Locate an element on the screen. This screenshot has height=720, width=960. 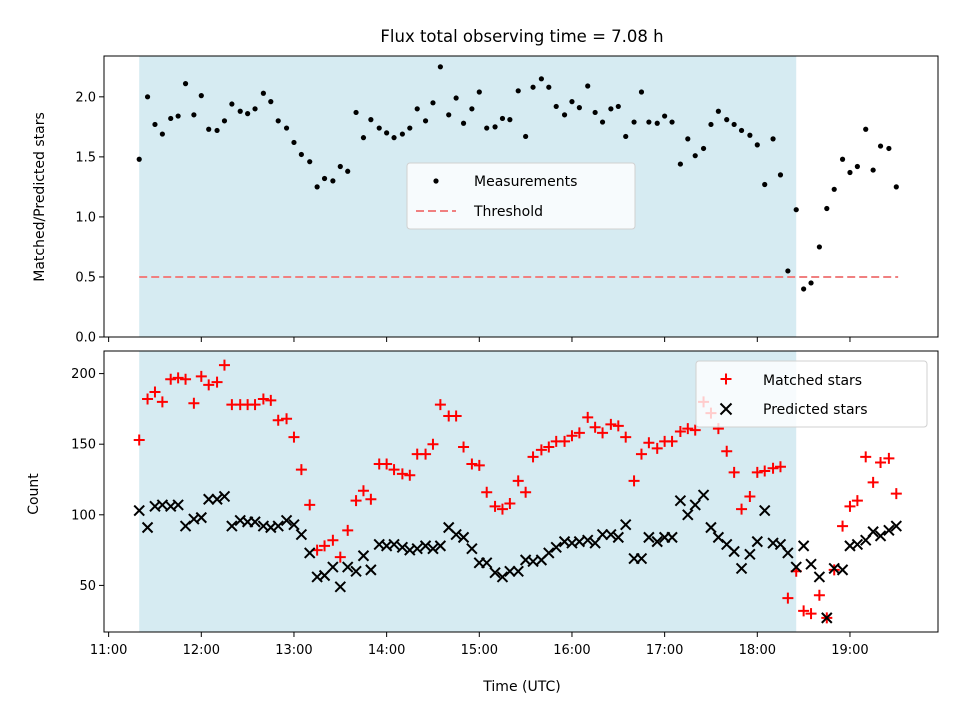
legend-matched-marker is located at coordinates (726, 379).